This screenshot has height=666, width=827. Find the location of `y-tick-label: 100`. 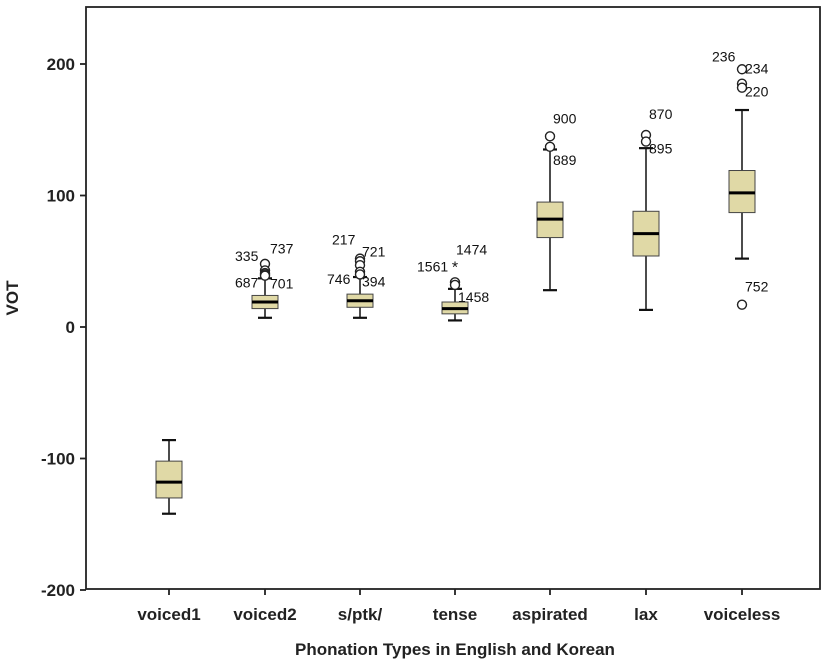

y-tick-label: 100 is located at coordinates (61, 196).